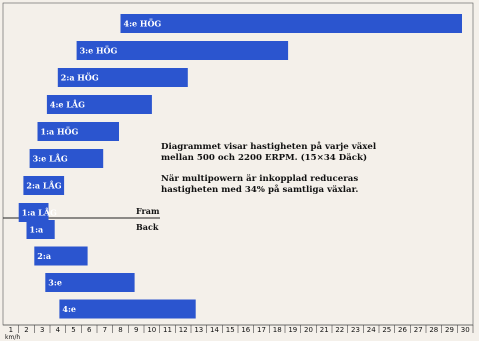 This screenshot has height=341, width=479. What do you see at coordinates (99, 51) in the screenshot?
I see `forward-bar-label-1: 3:e HÖG` at bounding box center [99, 51].